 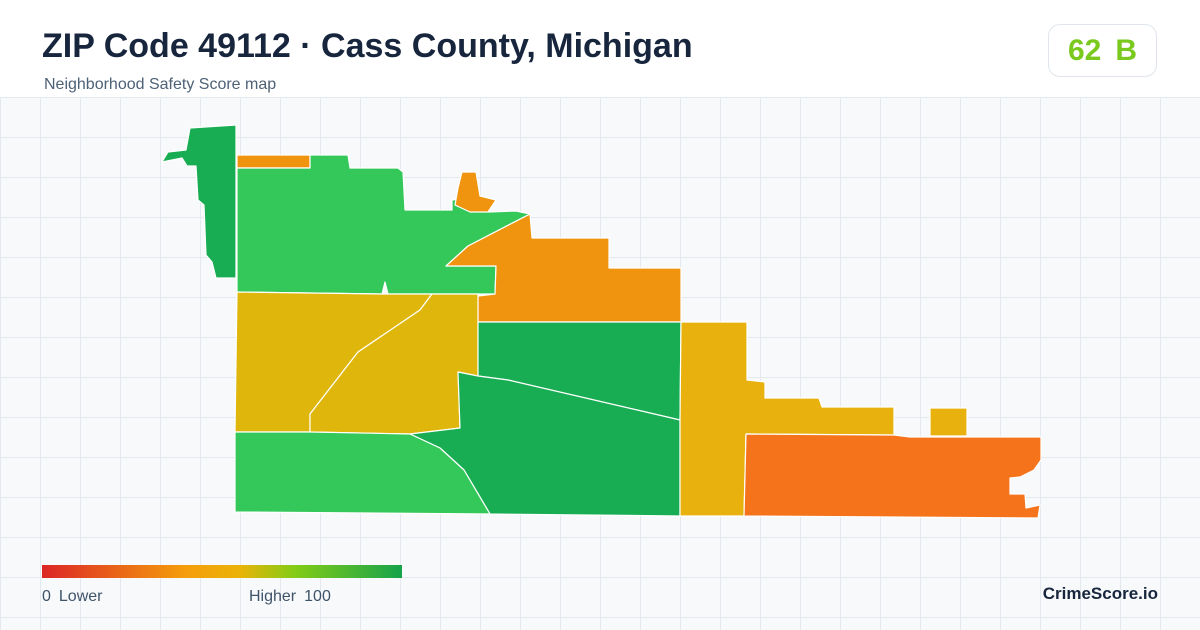 I want to click on map-region-south, so click(x=362, y=473).